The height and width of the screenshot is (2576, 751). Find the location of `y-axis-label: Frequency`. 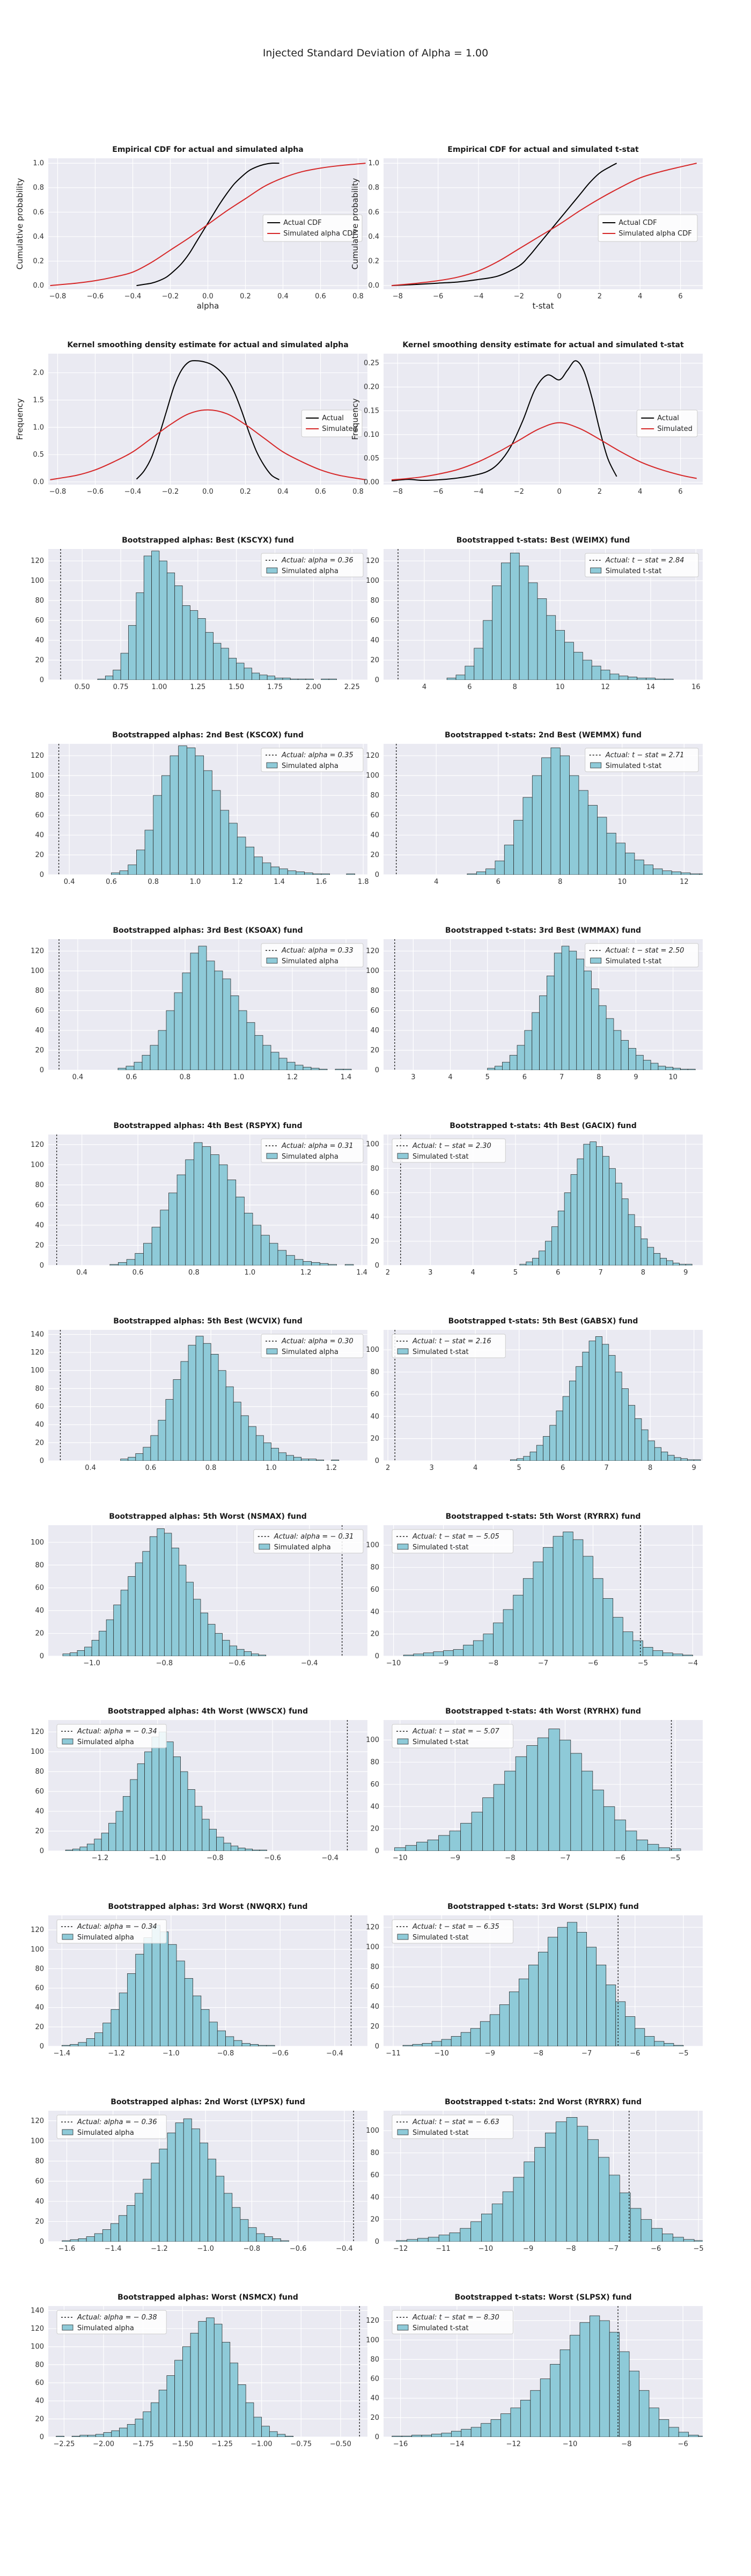

y-axis-label: Frequency is located at coordinates (20, 419).